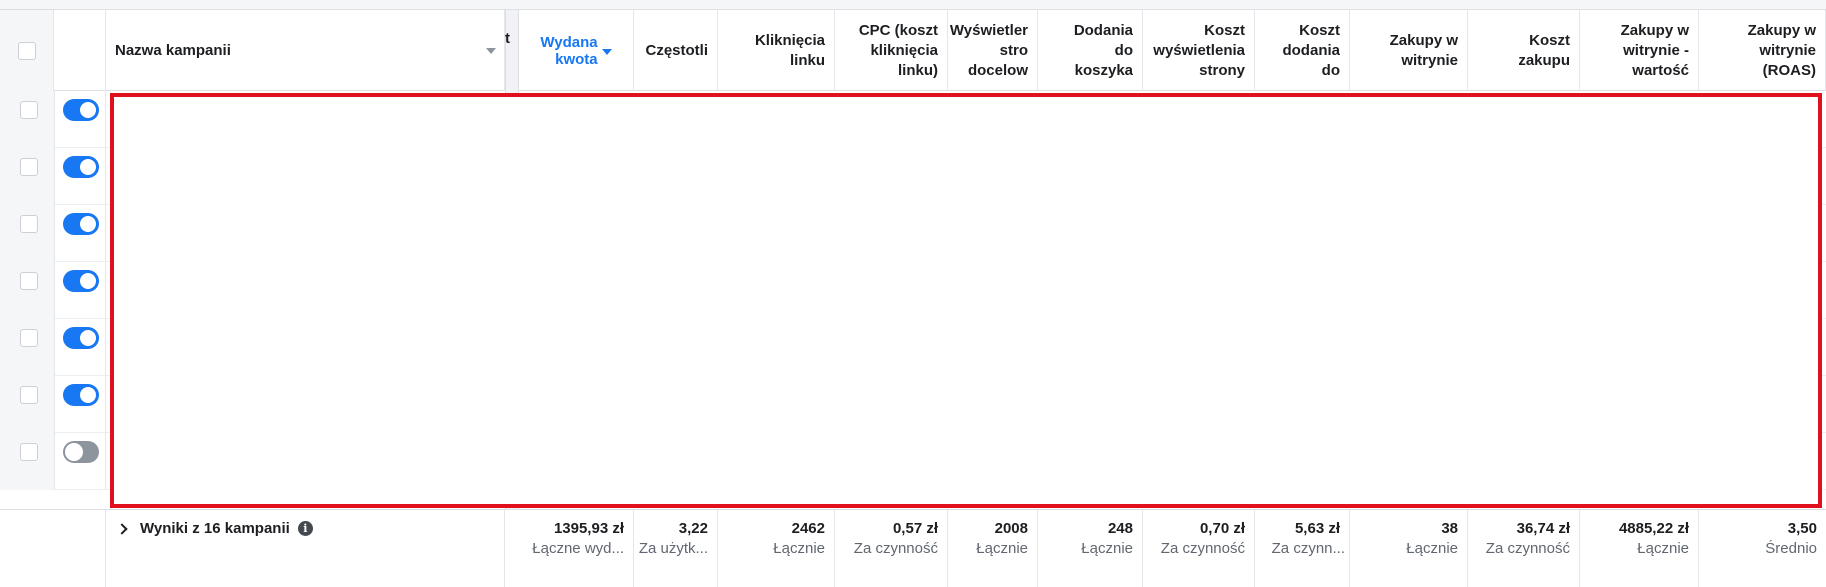 Image resolution: width=1826 pixels, height=587 pixels. I want to click on column-header-spent: Wydana kwota, so click(576, 50).